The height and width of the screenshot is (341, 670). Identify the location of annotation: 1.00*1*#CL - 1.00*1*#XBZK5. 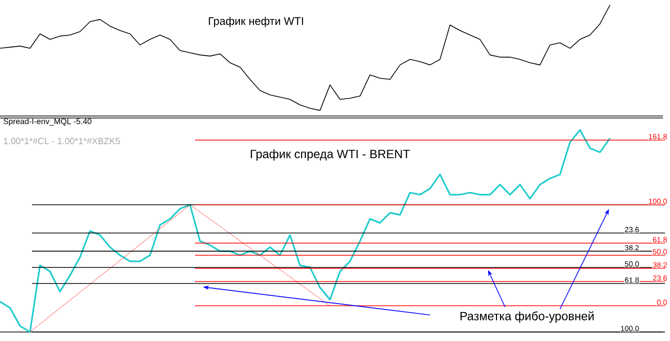
(62, 141).